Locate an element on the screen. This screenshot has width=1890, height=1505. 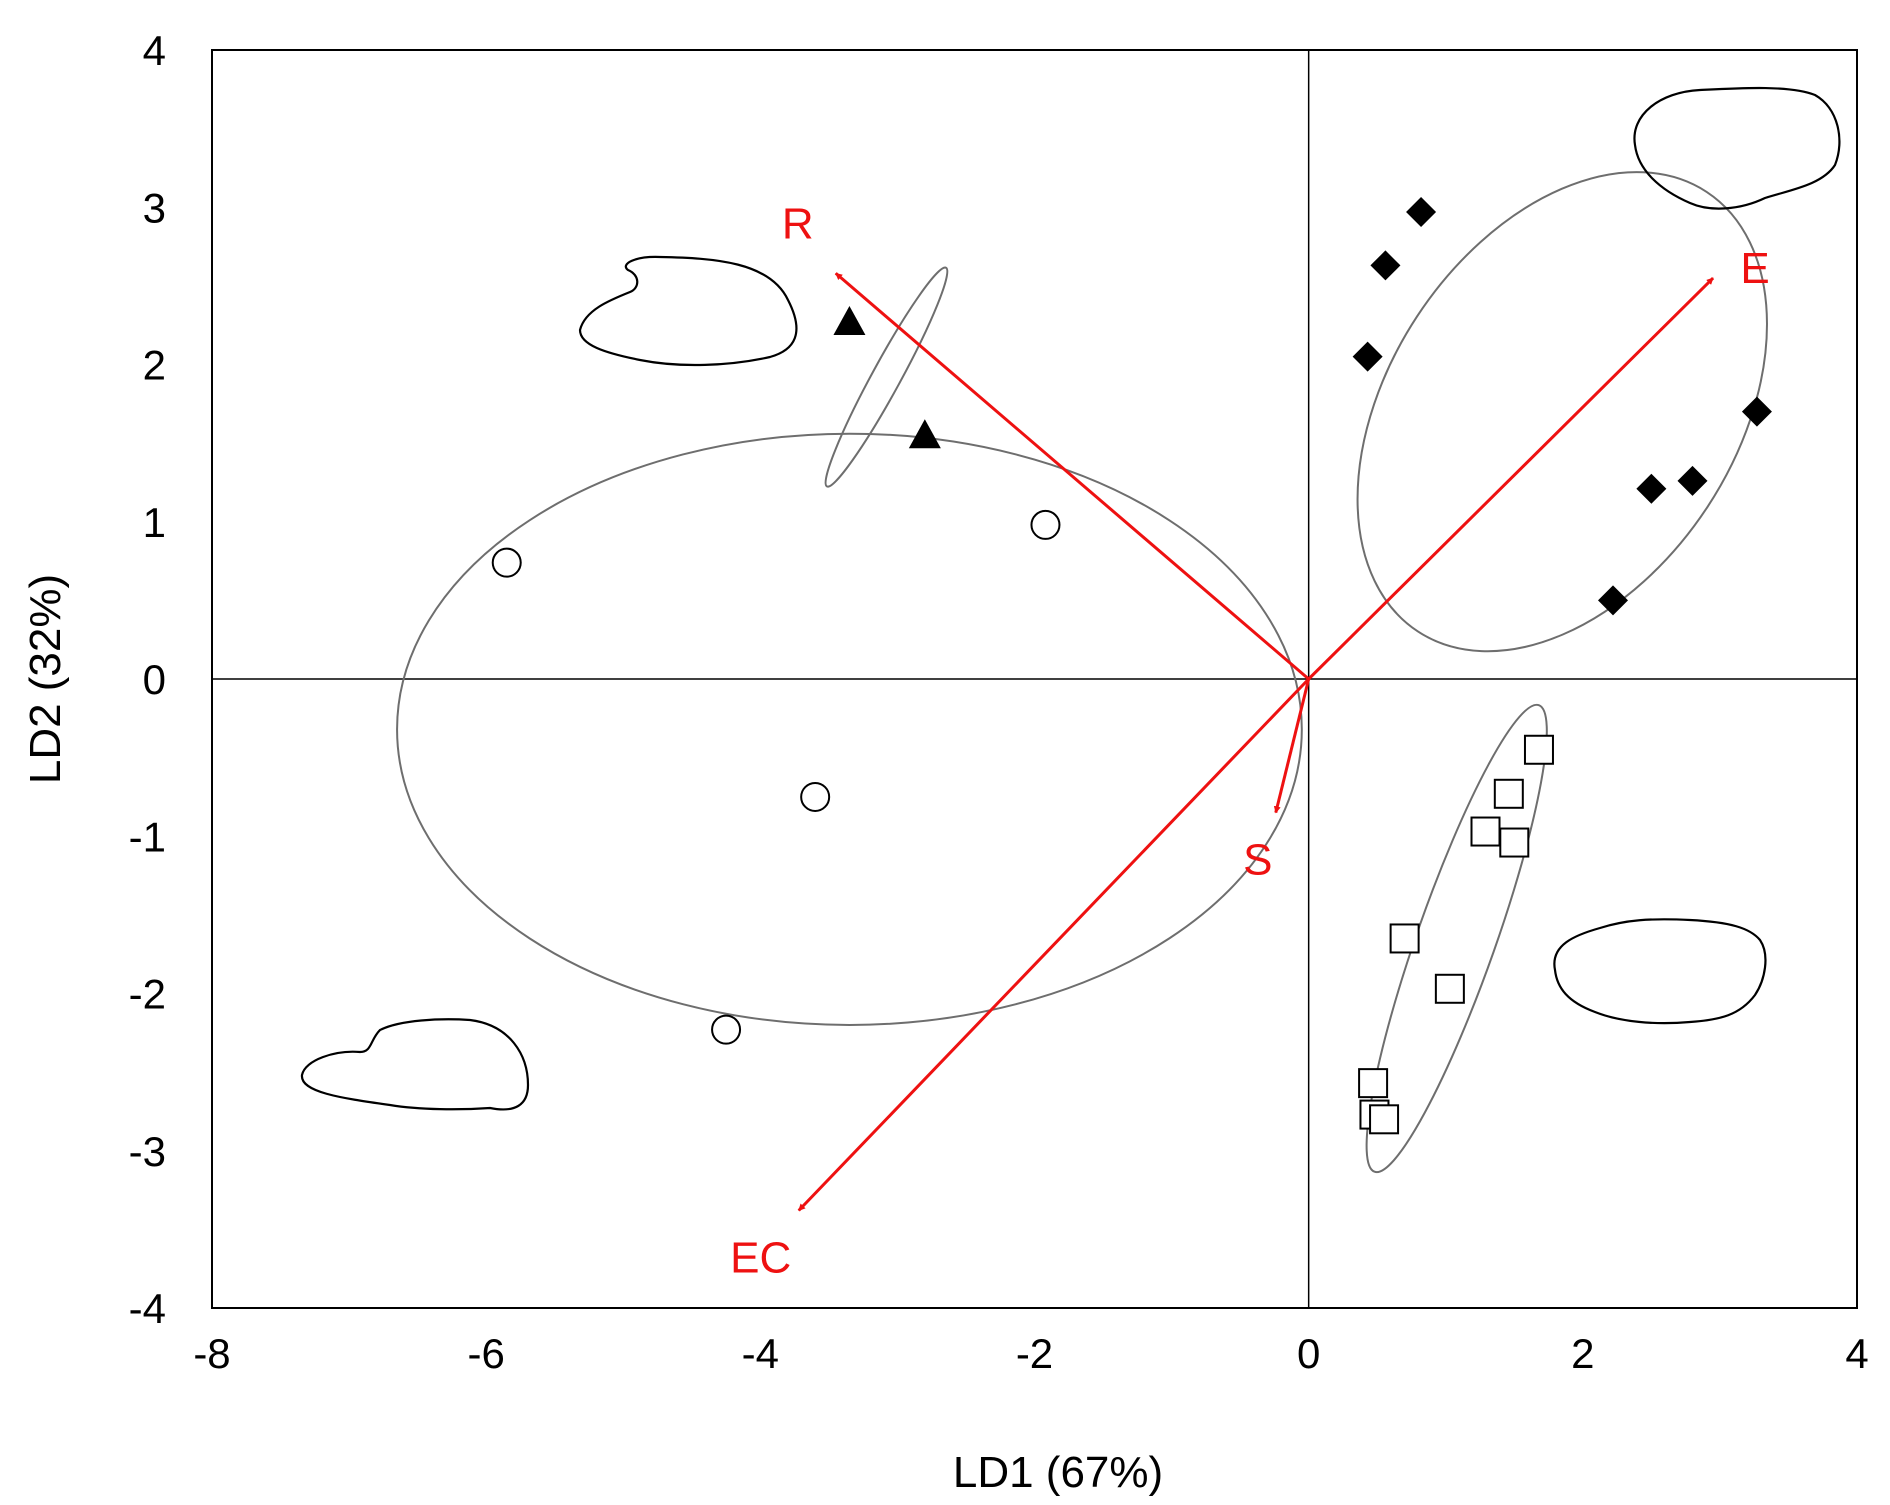
y-tick-label: -3 is located at coordinates (147, 1151).